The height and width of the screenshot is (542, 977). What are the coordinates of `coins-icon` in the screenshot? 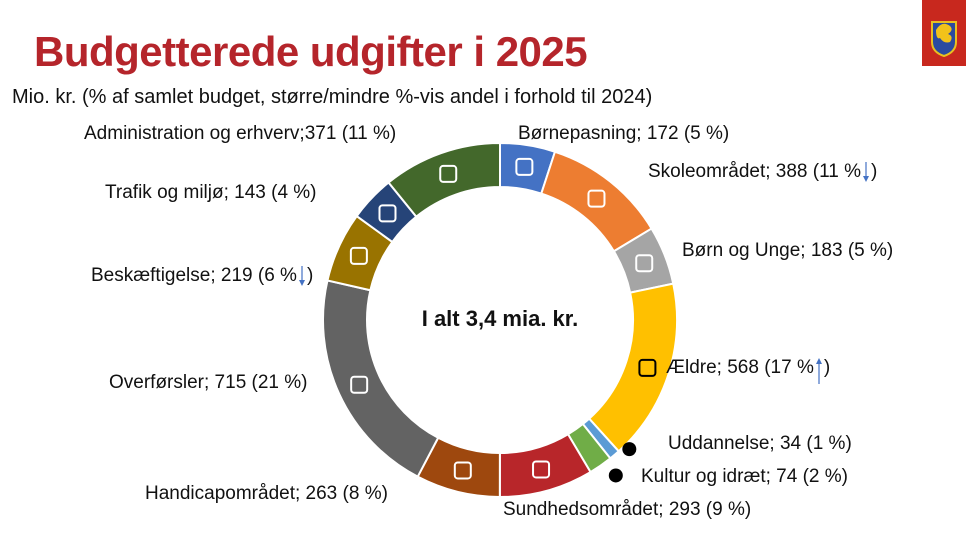 It's located at (359, 384).